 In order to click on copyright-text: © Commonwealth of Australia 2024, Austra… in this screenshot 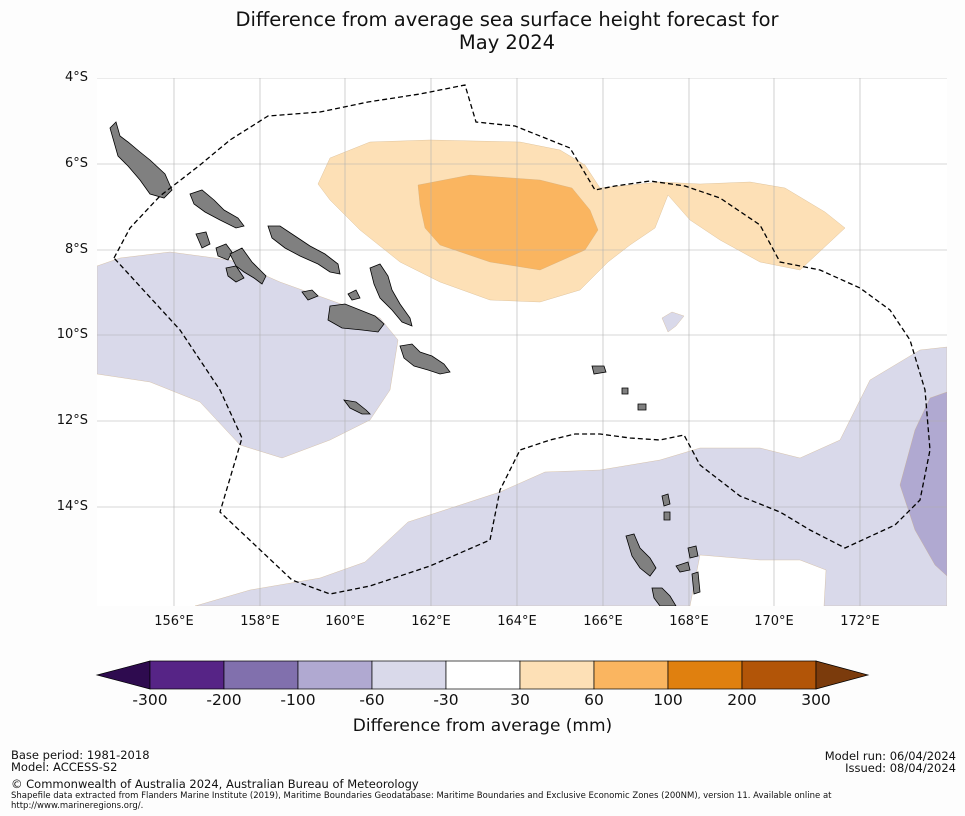, I will do `click(215, 784)`.